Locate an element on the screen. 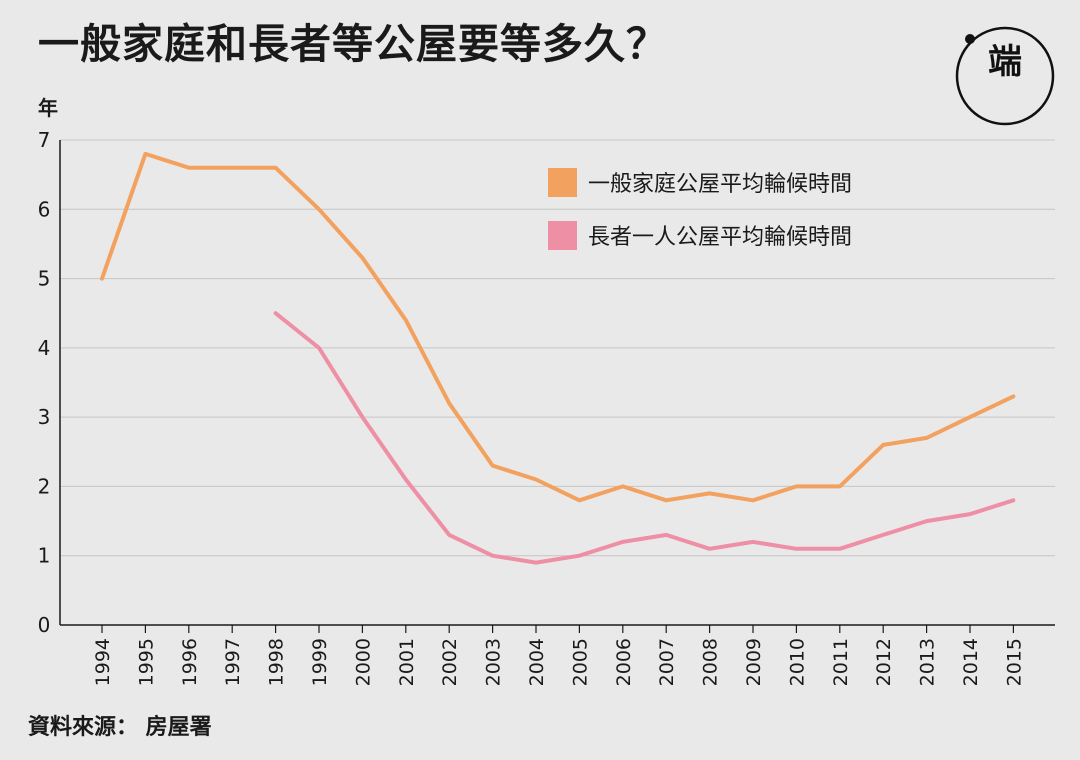 This screenshot has height=760, width=1080. logo-icon: 端 is located at coordinates (1005, 76).